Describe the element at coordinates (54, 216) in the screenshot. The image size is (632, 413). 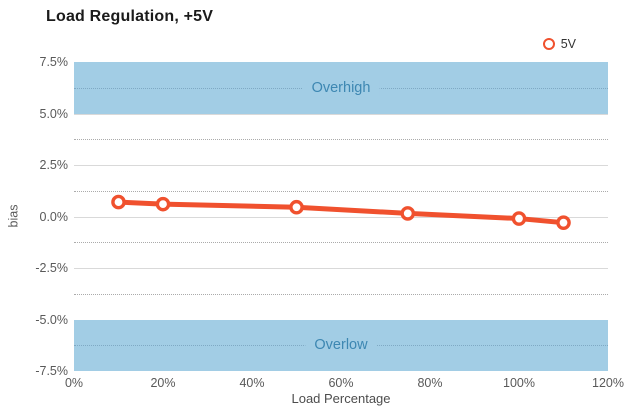
I see `y-tick-label: 0.0%` at that location.